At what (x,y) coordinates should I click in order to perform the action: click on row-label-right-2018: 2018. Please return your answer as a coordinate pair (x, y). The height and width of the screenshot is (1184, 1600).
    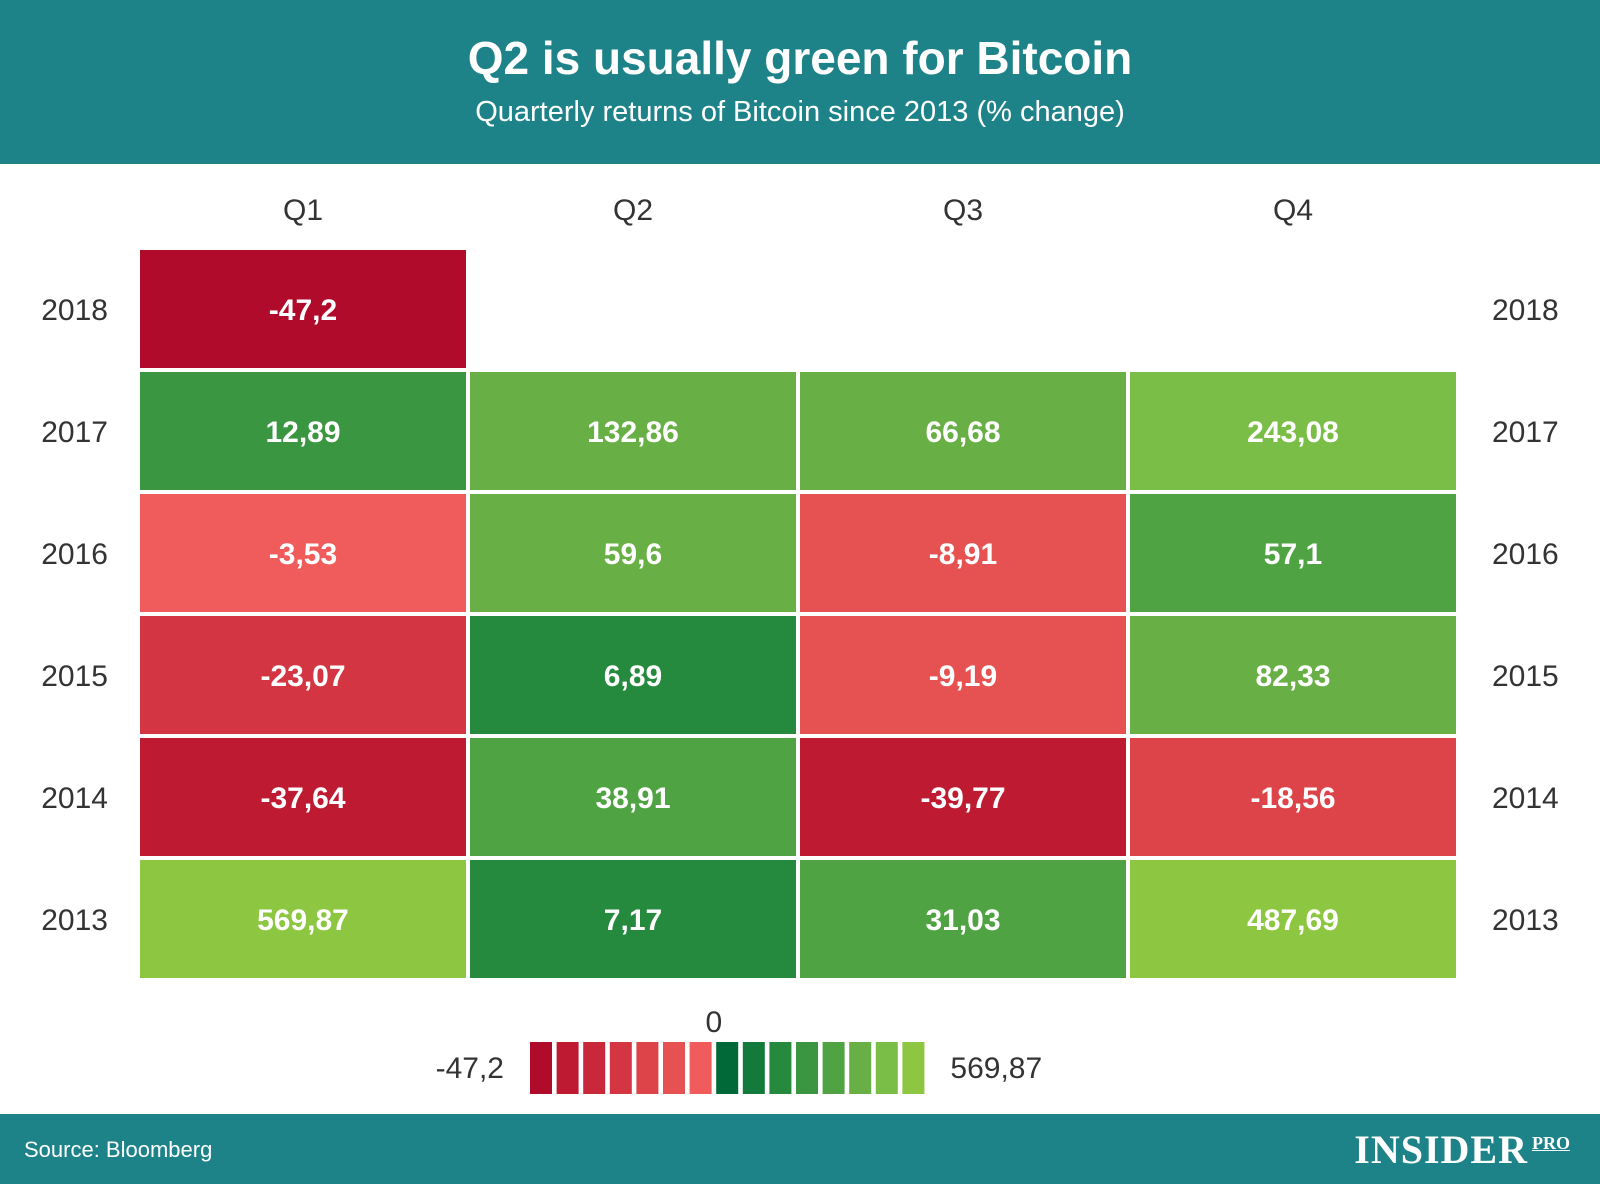
    Looking at the image, I should click on (1525, 310).